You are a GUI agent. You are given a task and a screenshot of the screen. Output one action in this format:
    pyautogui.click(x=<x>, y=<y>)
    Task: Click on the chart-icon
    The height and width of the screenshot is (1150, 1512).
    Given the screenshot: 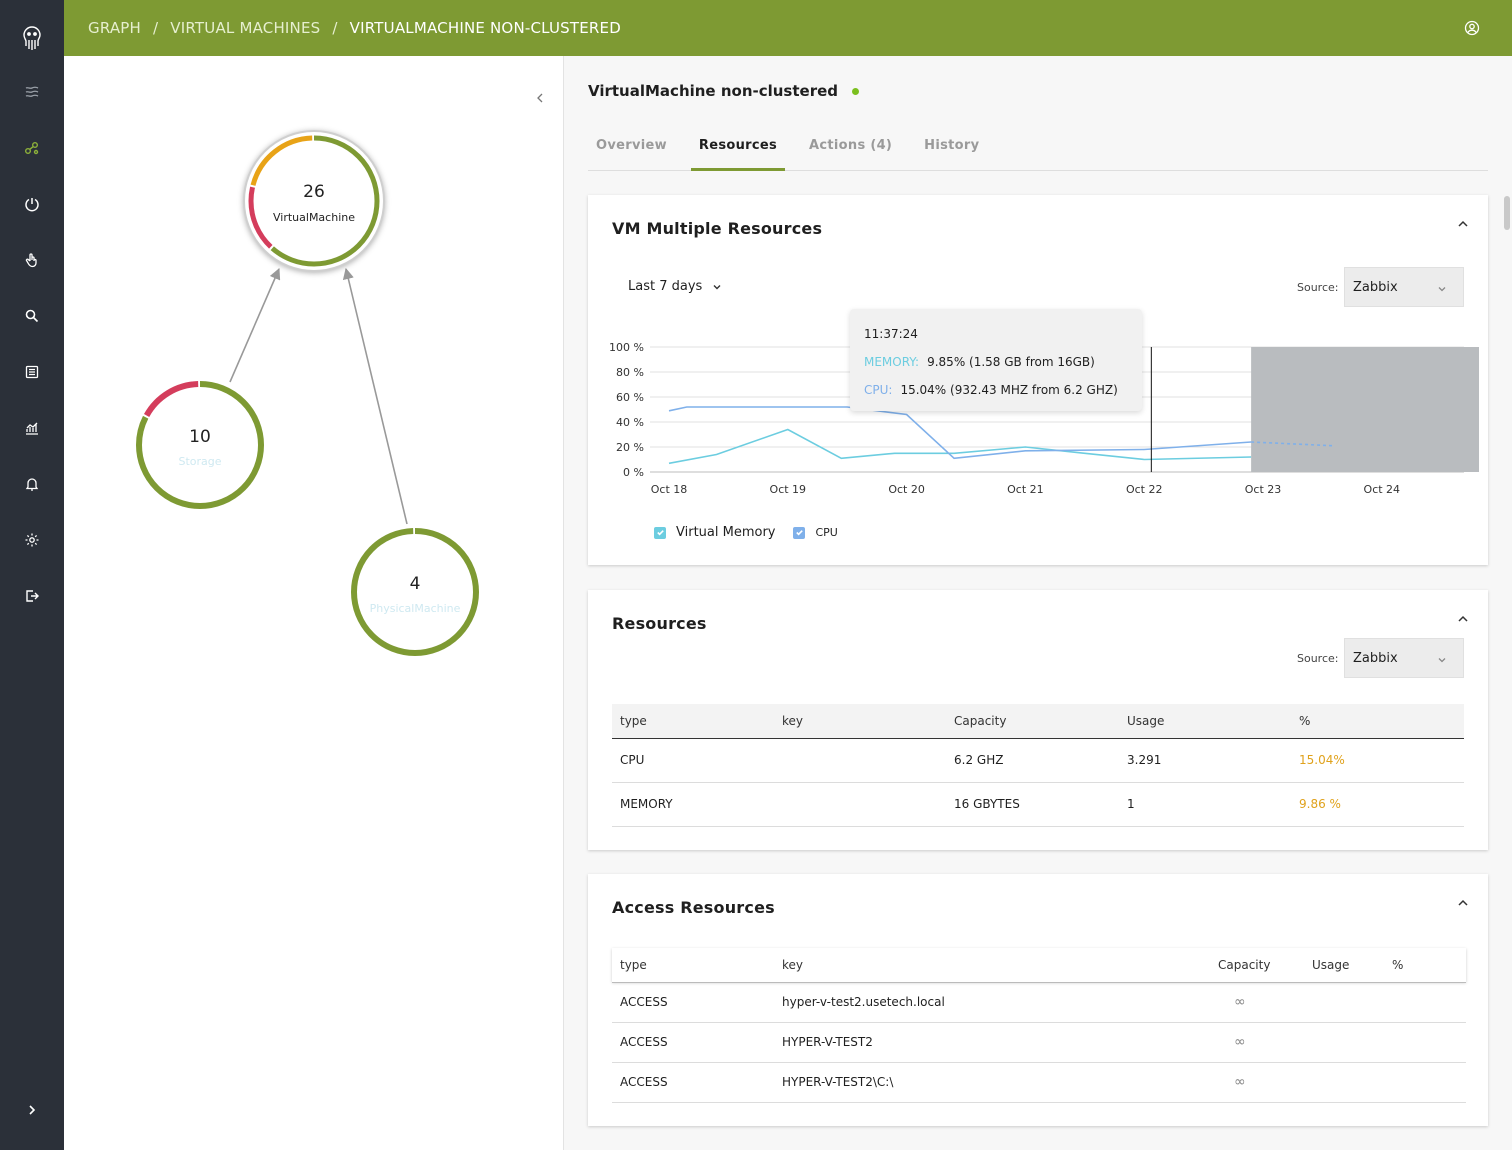 What is the action you would take?
    pyautogui.click(x=32, y=428)
    